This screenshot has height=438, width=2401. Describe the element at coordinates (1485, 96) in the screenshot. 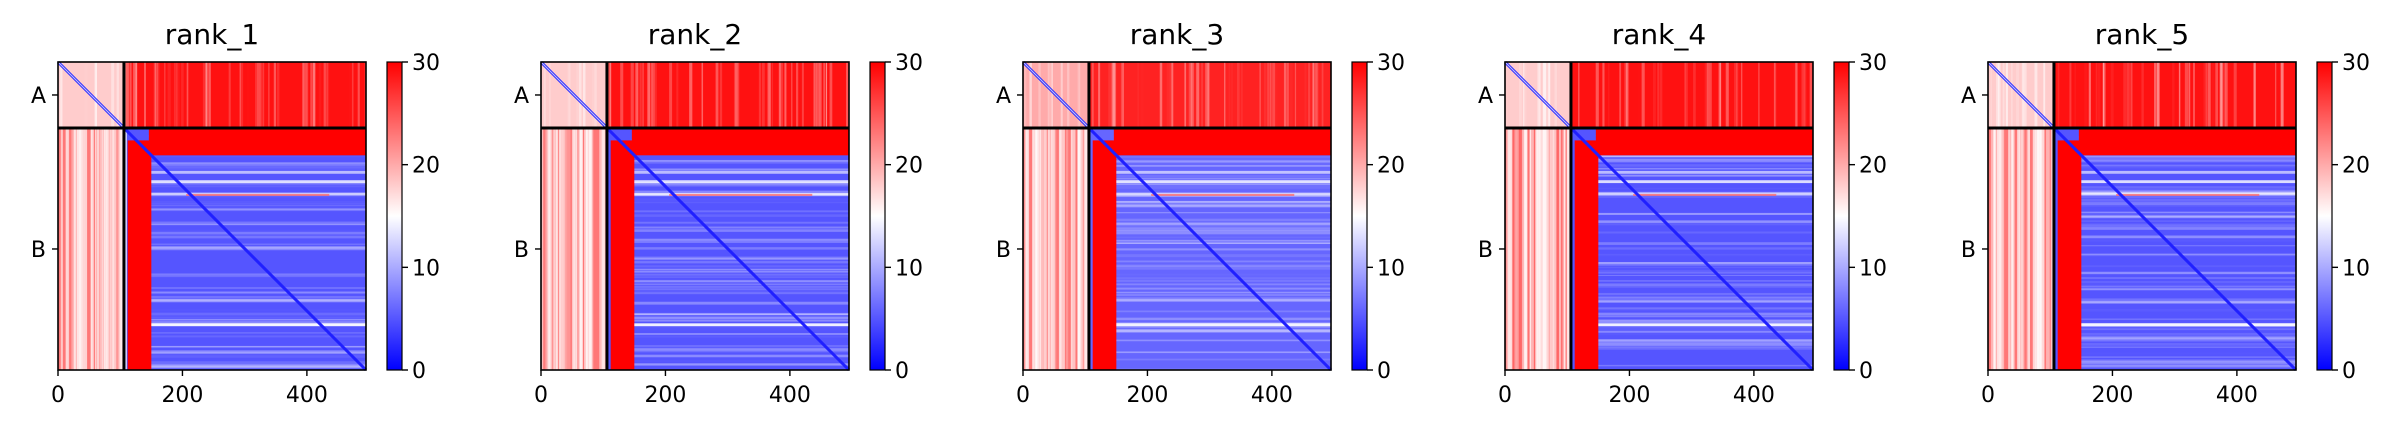

I see `y-tick-label: A` at that location.